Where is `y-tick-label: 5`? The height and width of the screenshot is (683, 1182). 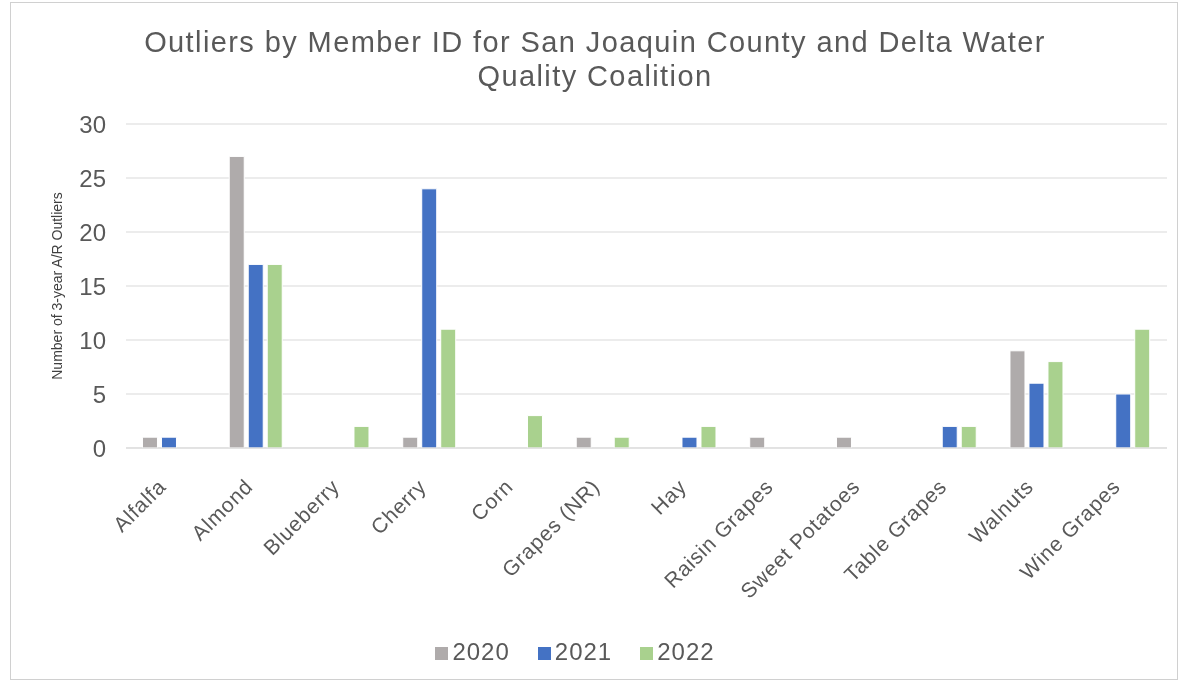
y-tick-label: 5 is located at coordinates (99, 394).